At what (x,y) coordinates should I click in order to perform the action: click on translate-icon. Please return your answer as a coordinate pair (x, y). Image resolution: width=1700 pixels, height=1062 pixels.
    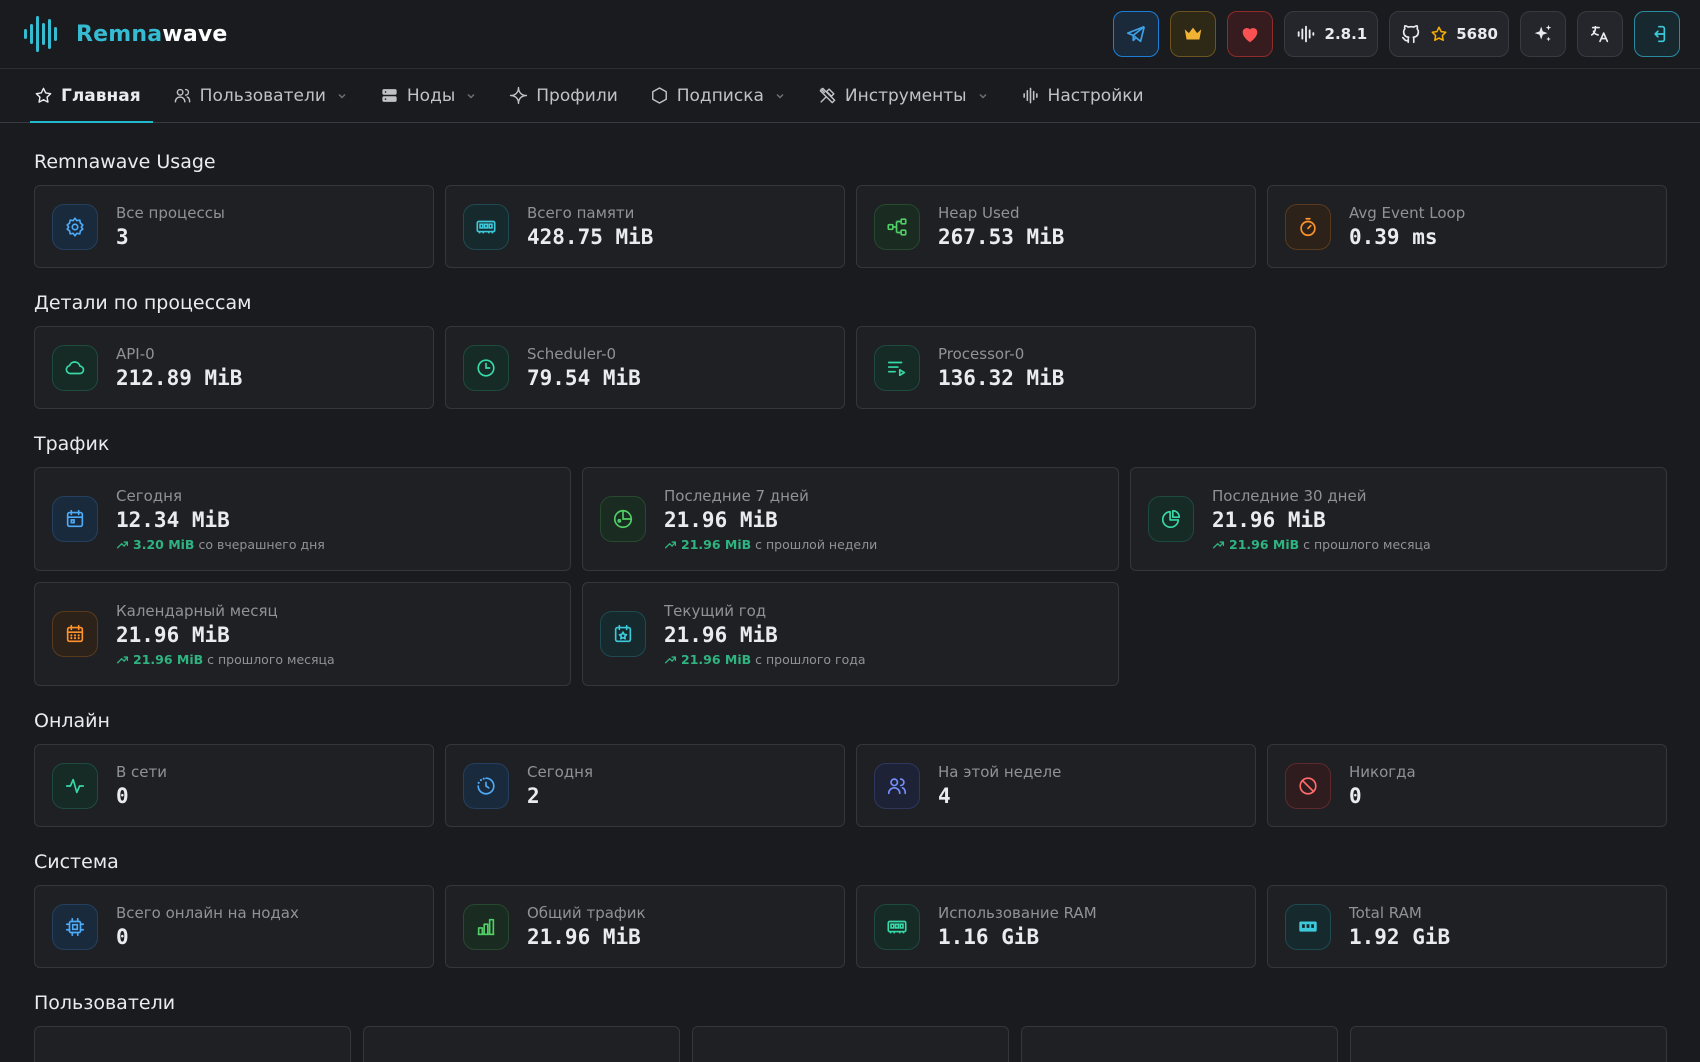
    Looking at the image, I should click on (1599, 34).